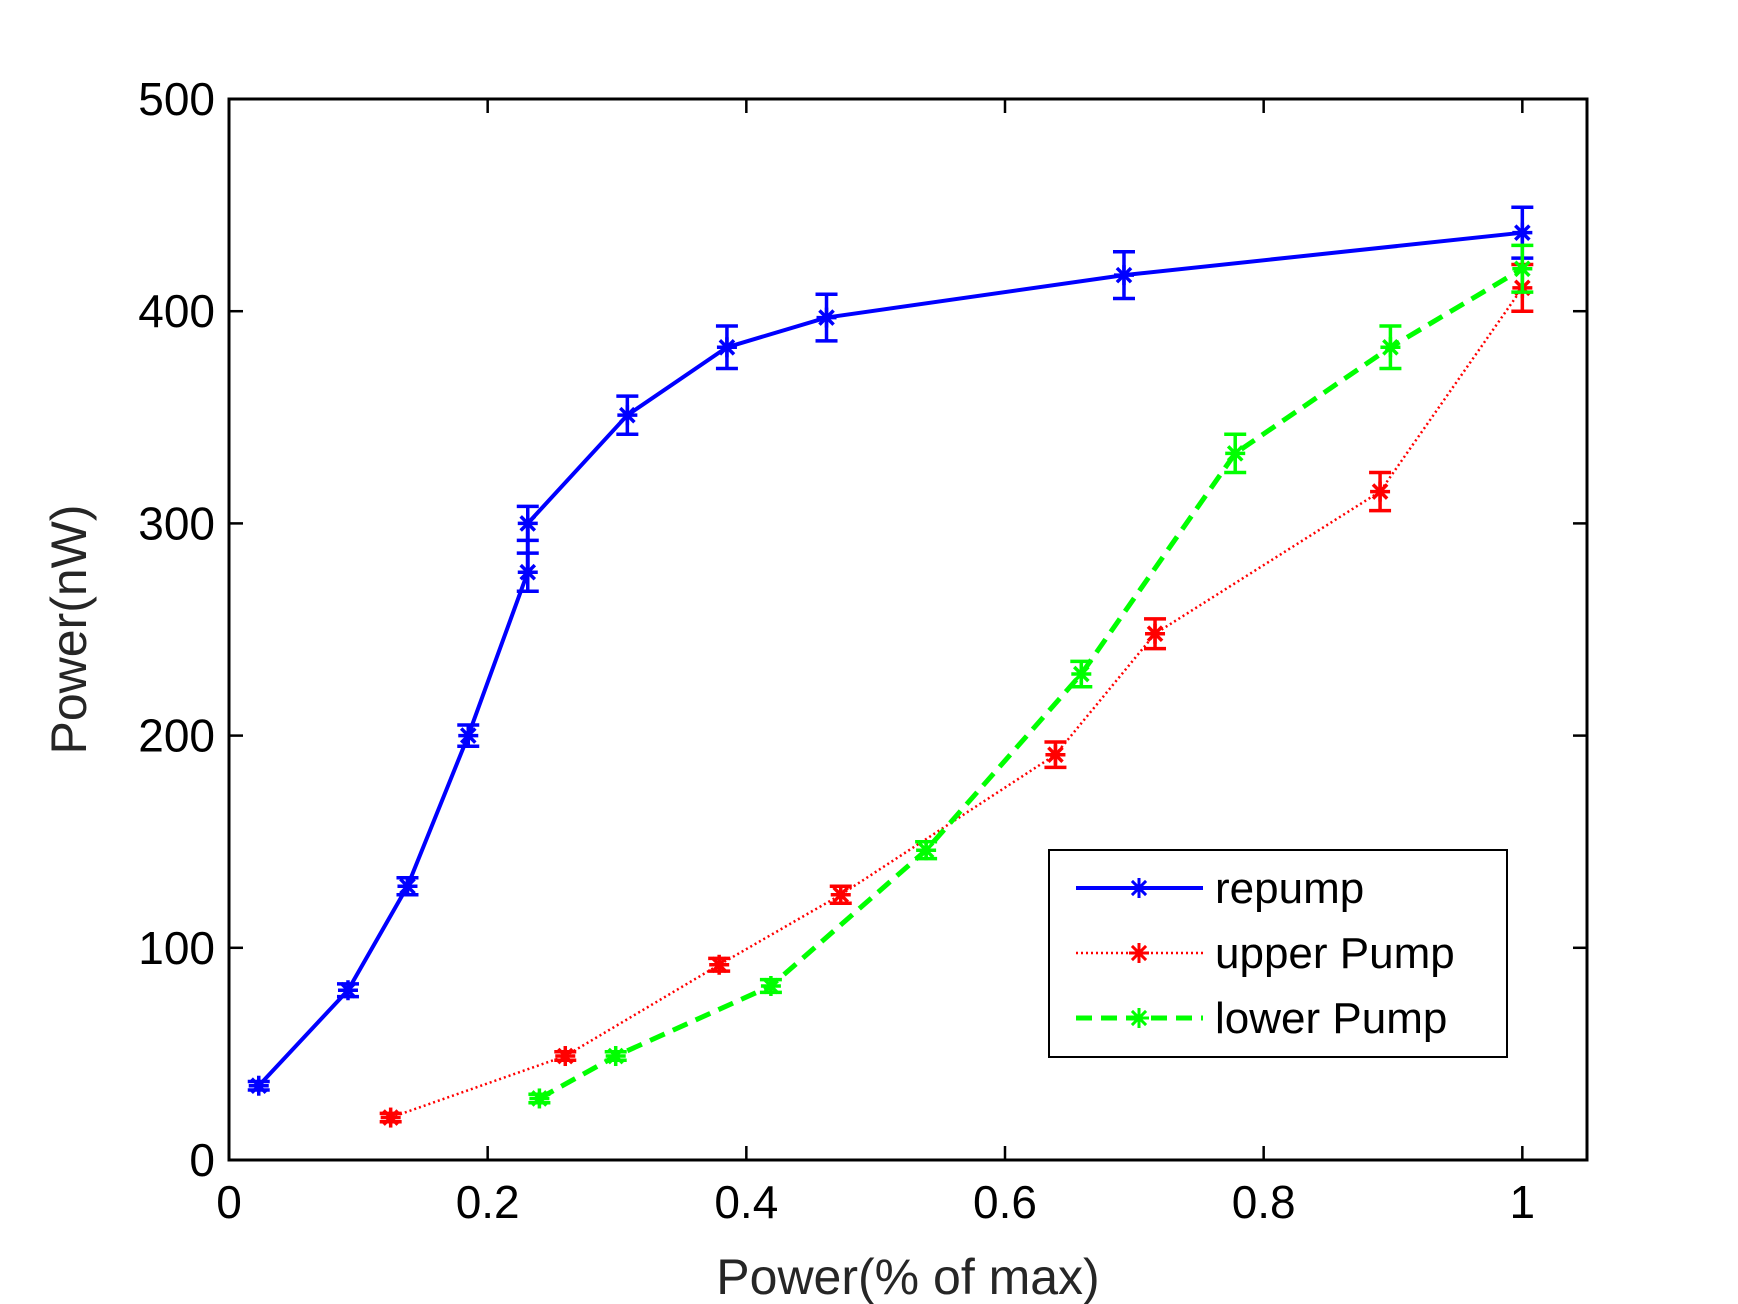 This screenshot has height=1304, width=1738. Describe the element at coordinates (1331, 1018) in the screenshot. I see `legend-label: lower Pump` at that location.